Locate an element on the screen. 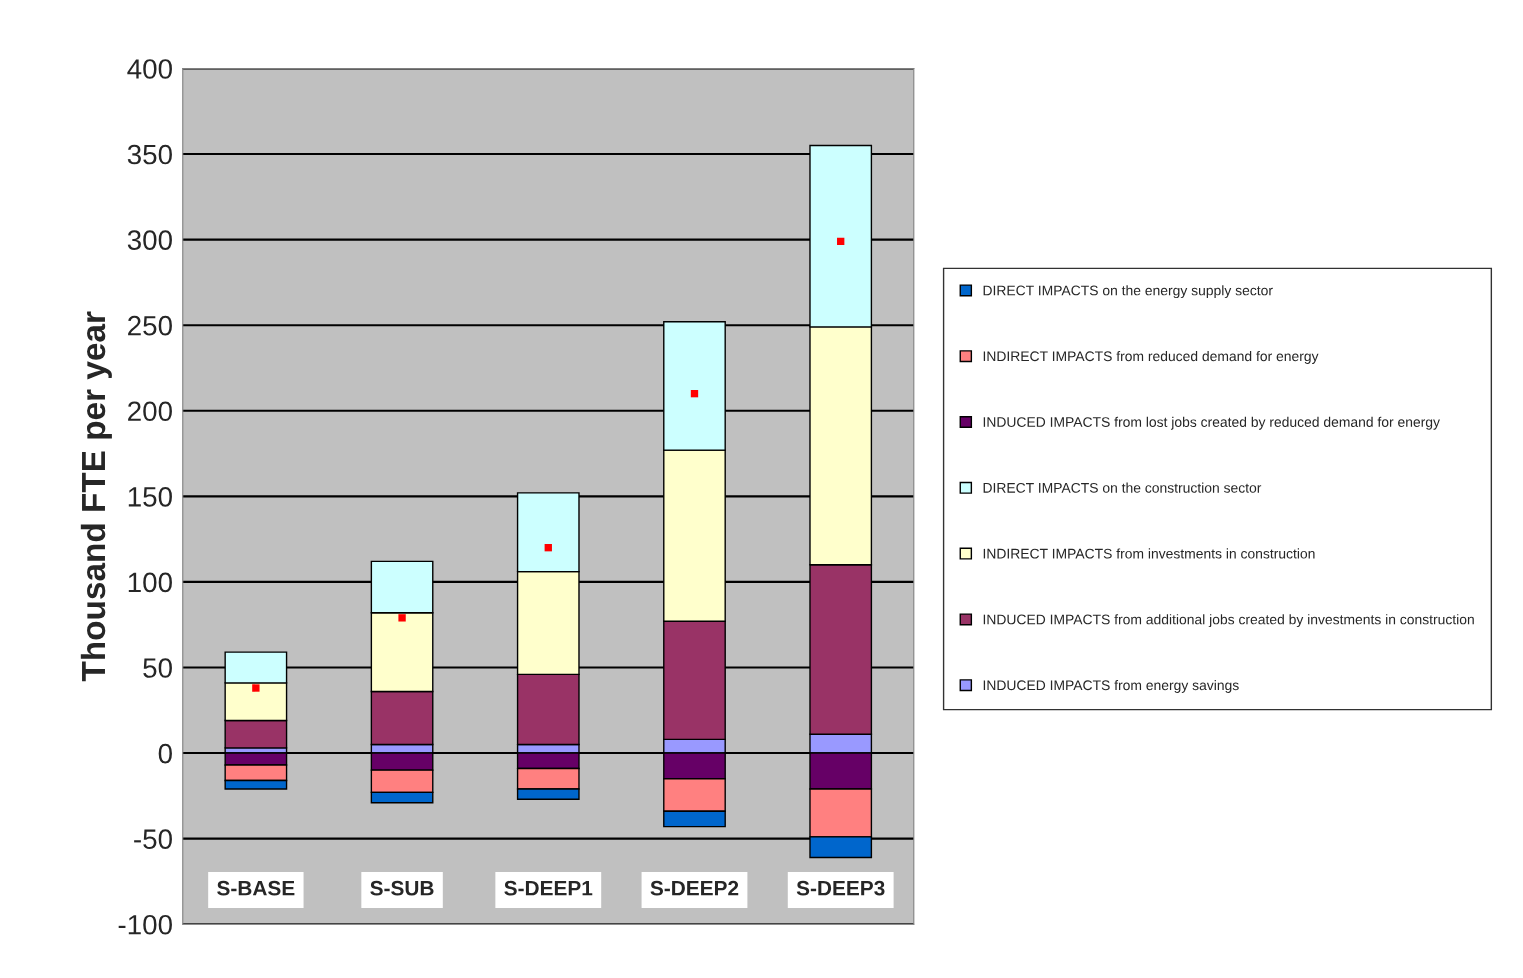  y-axis-title: Thousand FTE per year is located at coordinates (96, 496).